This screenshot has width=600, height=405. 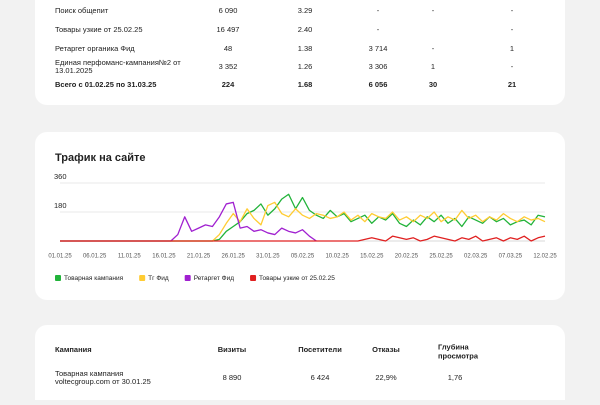 What do you see at coordinates (378, 66) in the screenshot?
I see `table-cell: 3 306` at bounding box center [378, 66].